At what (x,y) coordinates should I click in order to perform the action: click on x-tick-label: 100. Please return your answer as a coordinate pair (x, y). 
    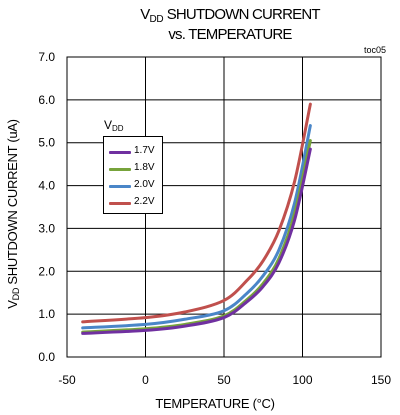
    Looking at the image, I should click on (302, 380).